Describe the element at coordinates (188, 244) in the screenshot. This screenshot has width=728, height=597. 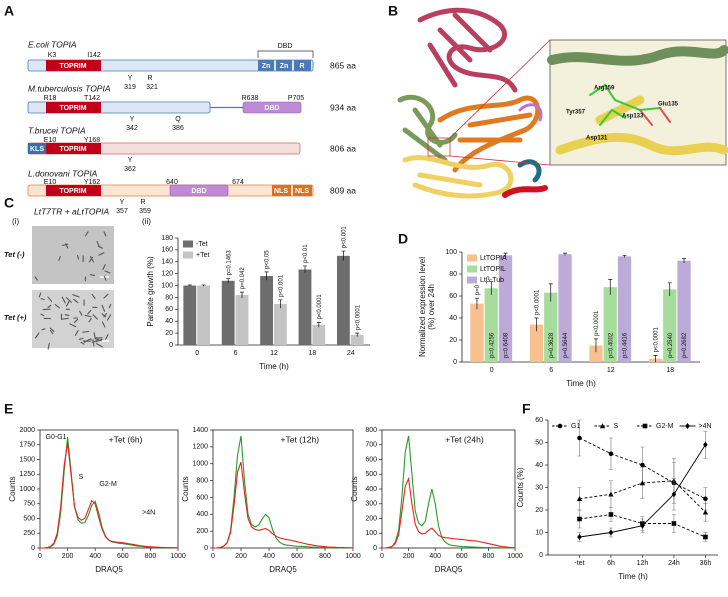
I see `legend-swatch` at that location.